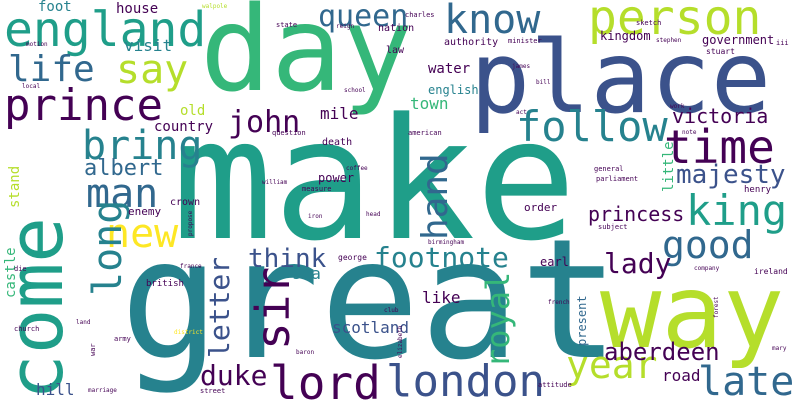  What do you see at coordinates (707, 268) in the screenshot?
I see `word-company: company` at bounding box center [707, 268].